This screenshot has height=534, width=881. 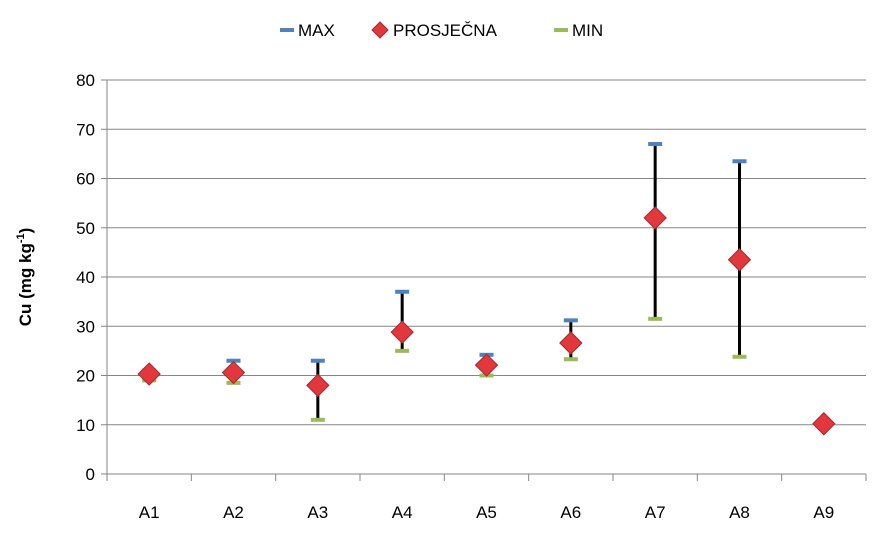 I want to click on x-tick-label-A6: A6, so click(x=570, y=512).